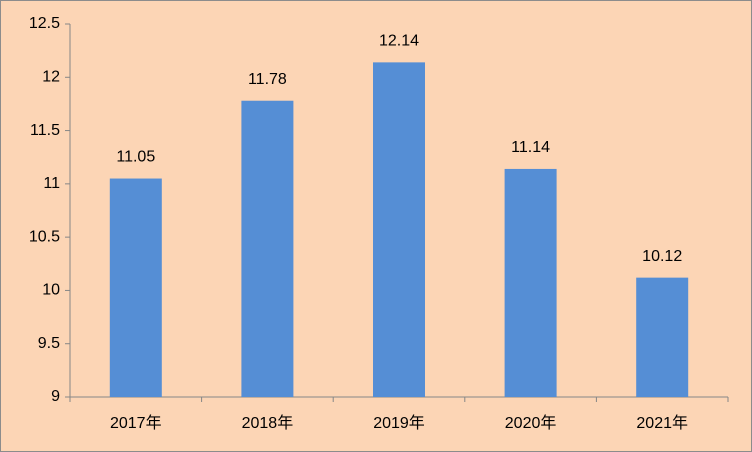 The height and width of the screenshot is (452, 752). What do you see at coordinates (51, 290) in the screenshot?
I see `y-tick-label: 10` at bounding box center [51, 290].